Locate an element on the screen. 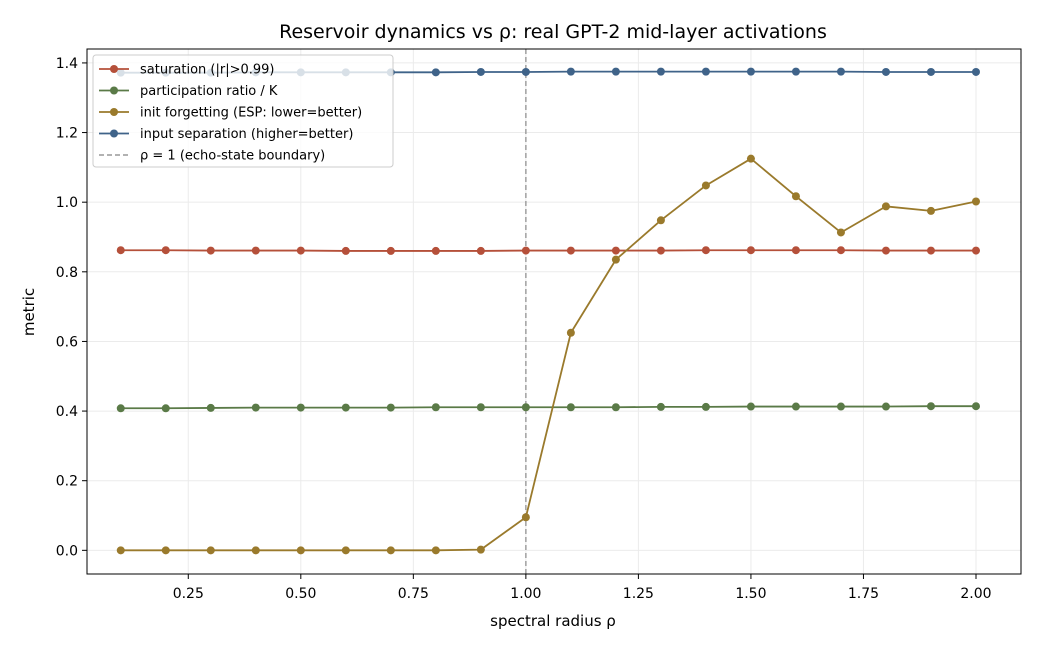  x-tick-label: 1.25 is located at coordinates (638, 594).